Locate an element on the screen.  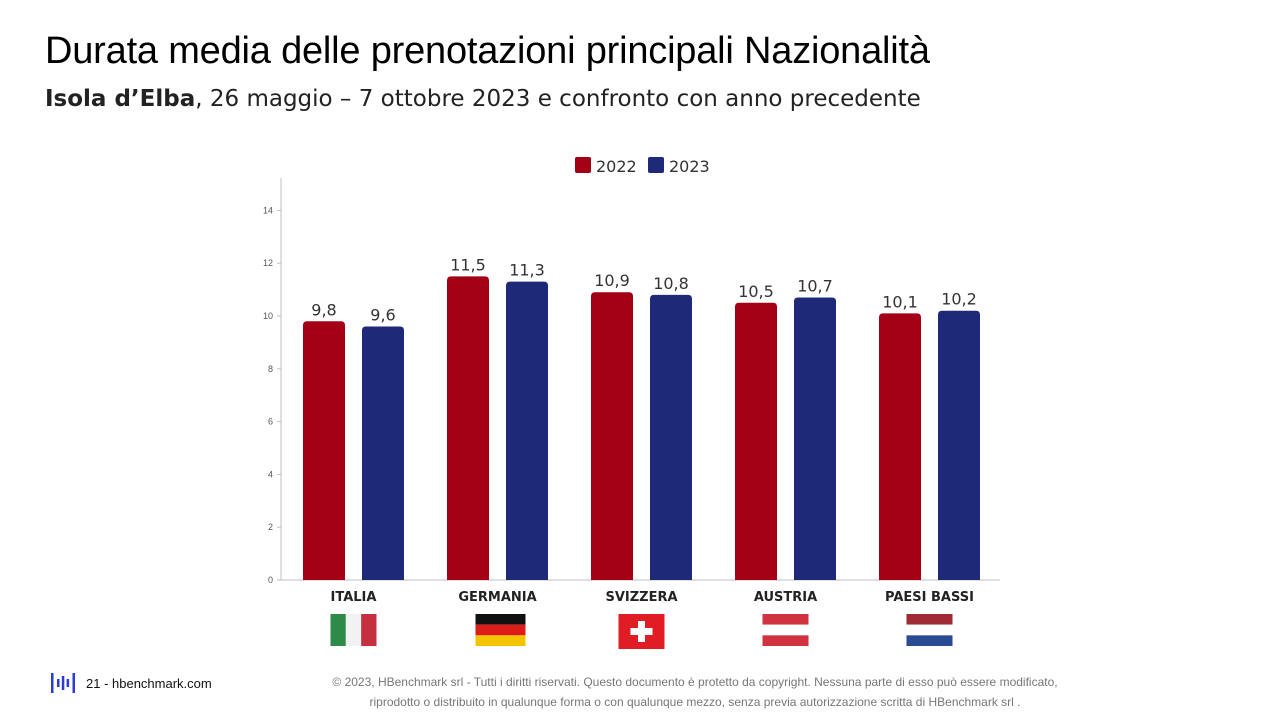
austria-flag-icon is located at coordinates (785, 630).